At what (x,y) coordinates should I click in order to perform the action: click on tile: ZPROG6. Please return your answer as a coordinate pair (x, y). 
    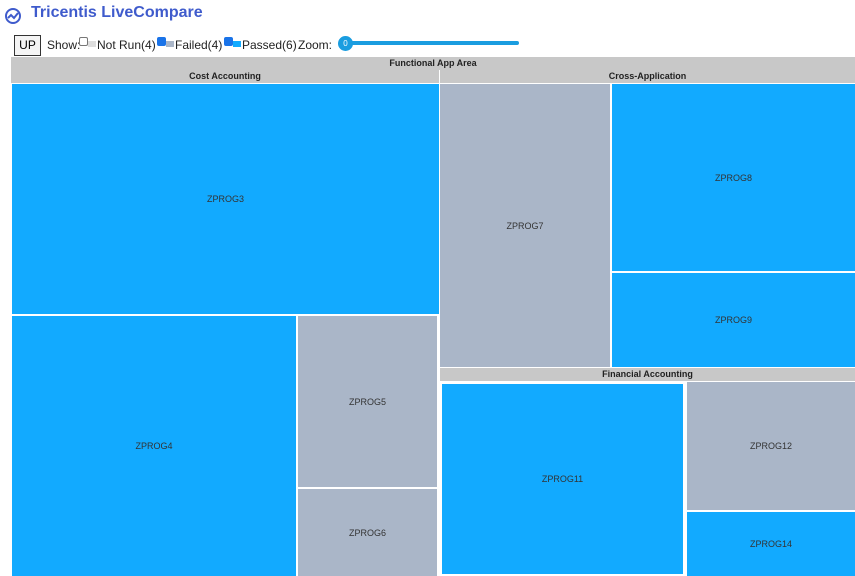
    Looking at the image, I should click on (367, 532).